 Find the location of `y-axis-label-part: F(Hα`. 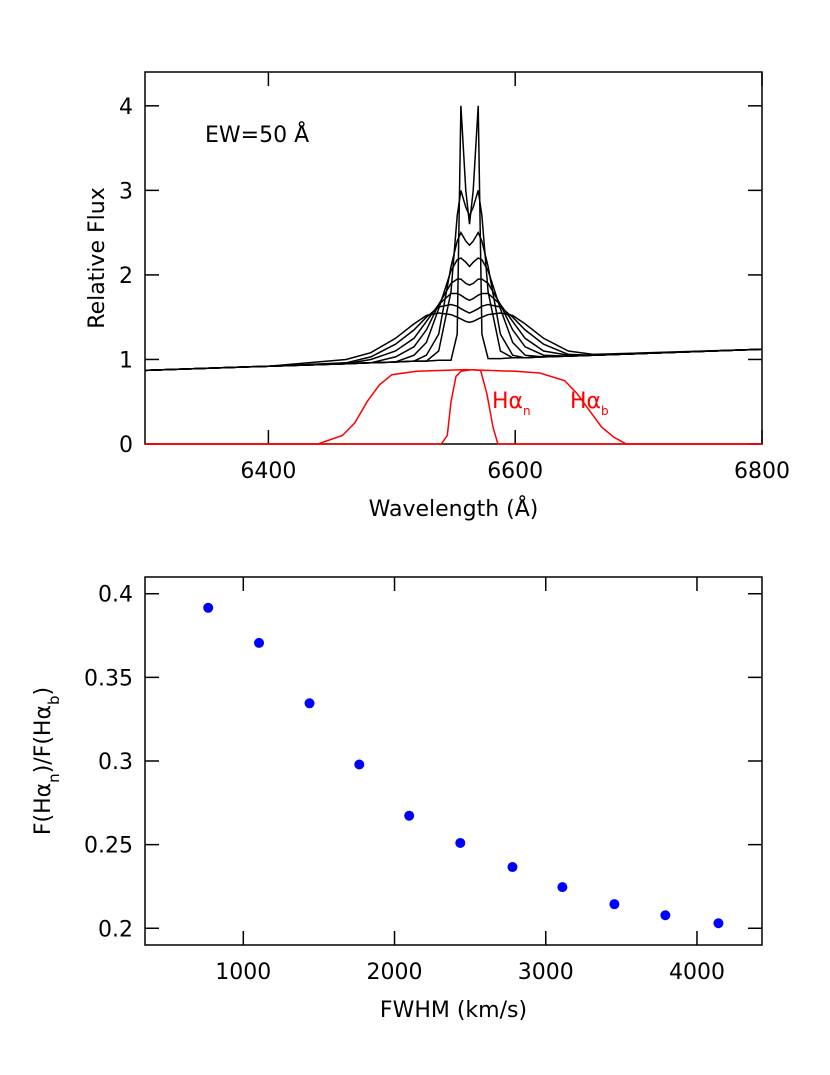

y-axis-label-part: F(Hα is located at coordinates (43, 809).